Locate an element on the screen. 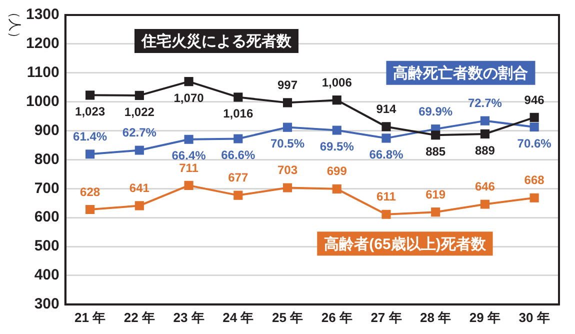  data-label: 69.9% is located at coordinates (435, 111).